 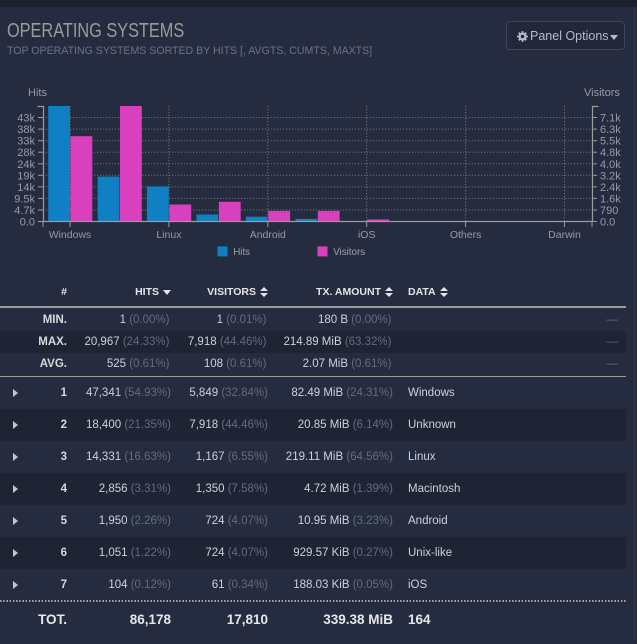 I want to click on svg-text: 19k, so click(x=26, y=176).